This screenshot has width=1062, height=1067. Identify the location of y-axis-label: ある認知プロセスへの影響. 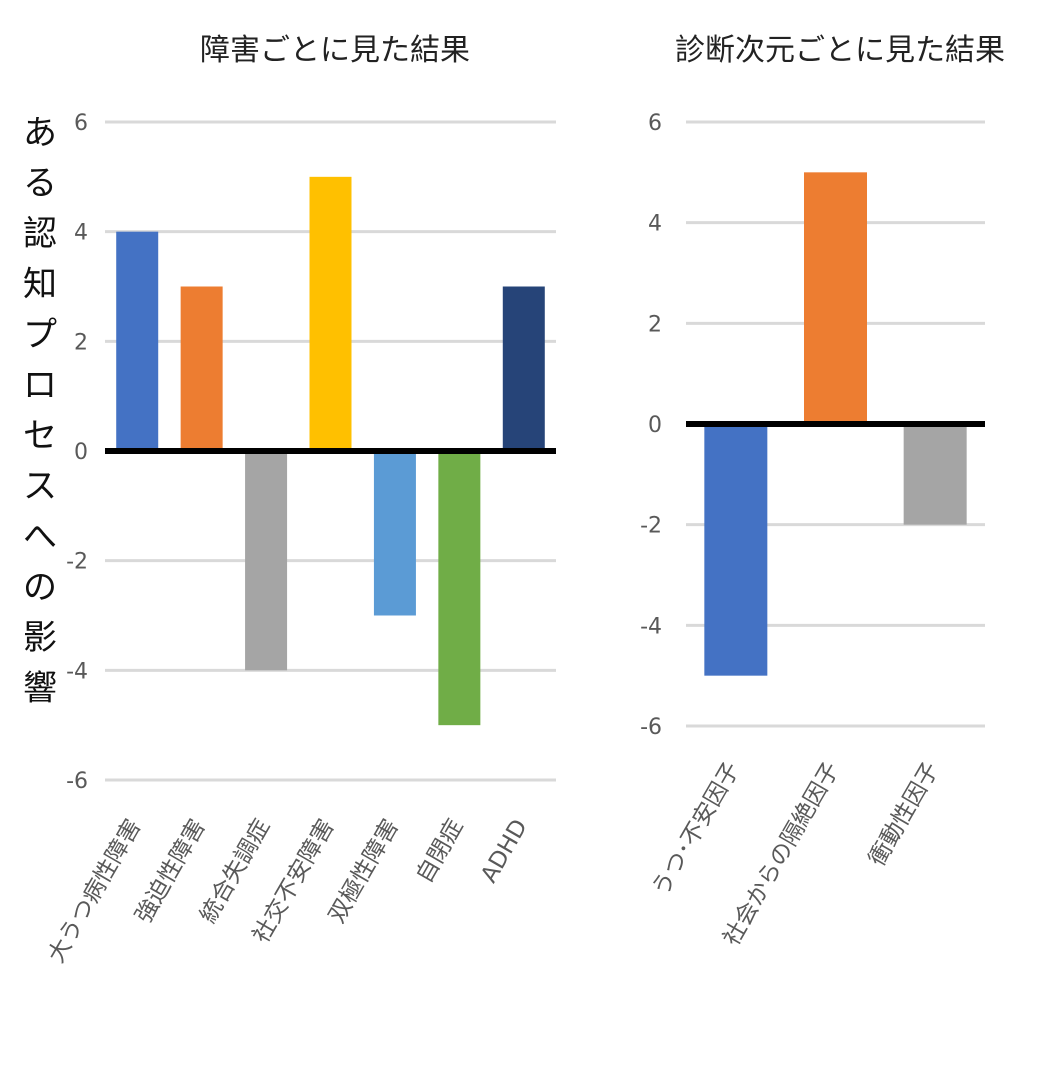
(40, 411).